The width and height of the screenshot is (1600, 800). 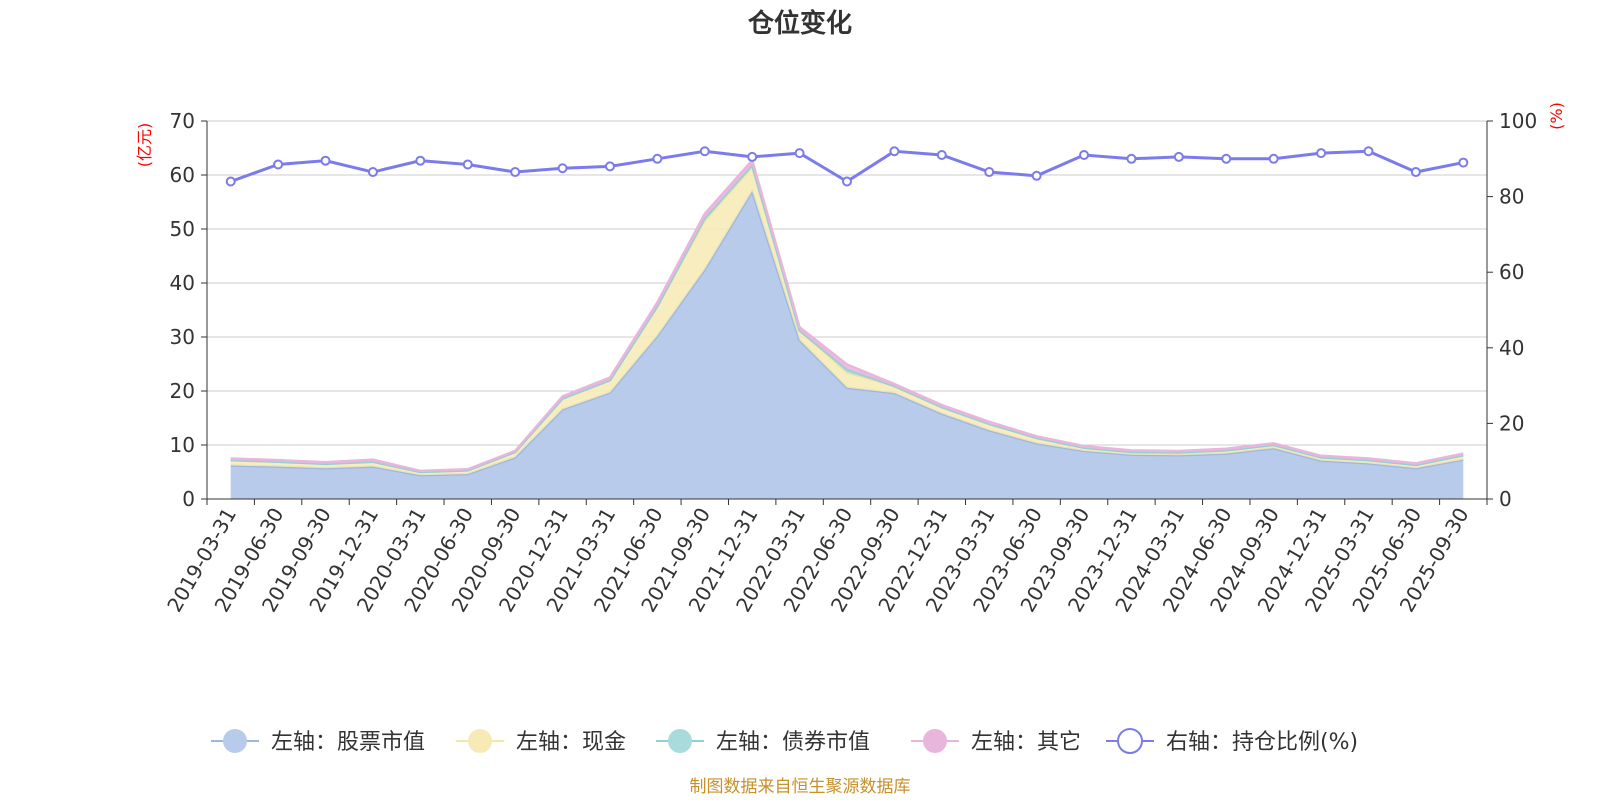 I want to click on legend-label: 右轴：持仓比例(%), so click(x=1262, y=742).